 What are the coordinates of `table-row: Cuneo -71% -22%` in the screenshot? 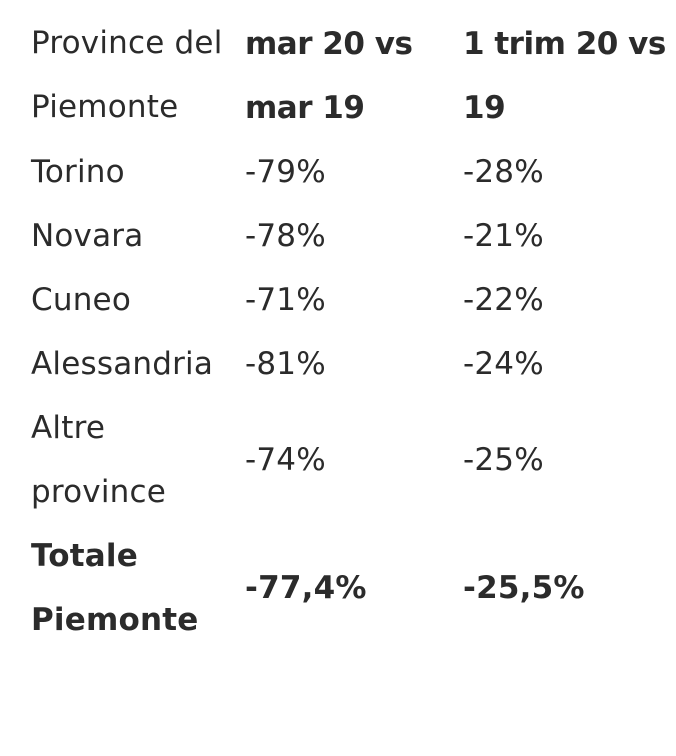 It's located at (351, 300).